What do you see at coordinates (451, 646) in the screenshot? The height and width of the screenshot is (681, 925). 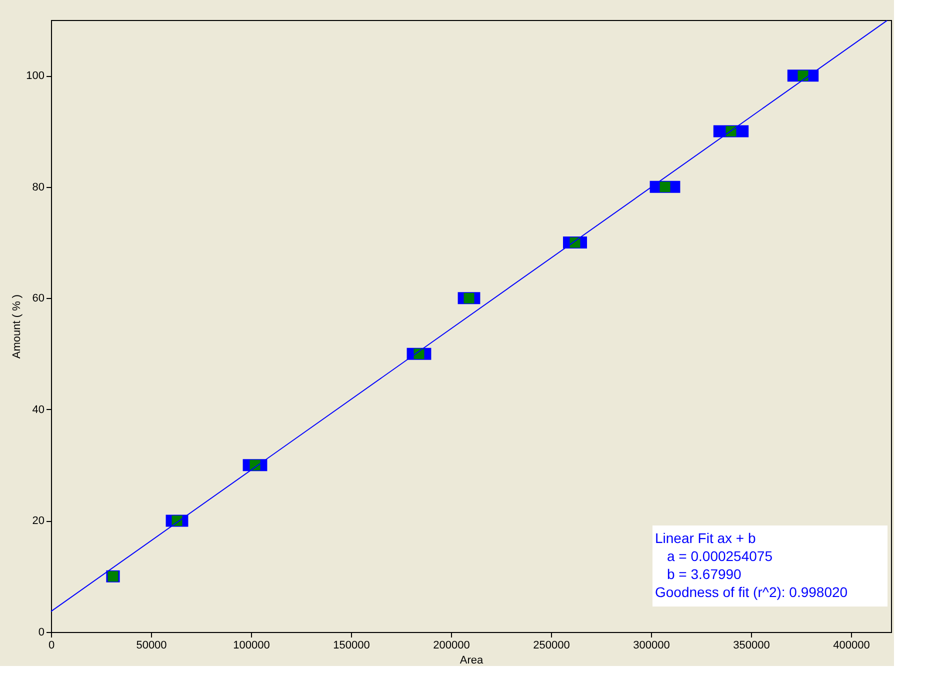 I see `x-tick-label: 200000` at bounding box center [451, 646].